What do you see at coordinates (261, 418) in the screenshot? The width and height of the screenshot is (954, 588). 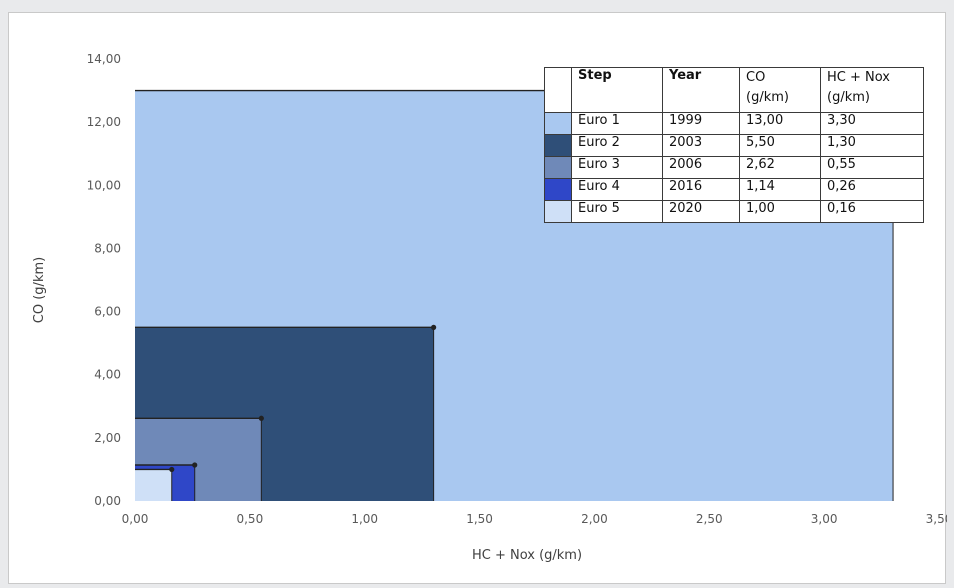 I see `point-euro3` at bounding box center [261, 418].